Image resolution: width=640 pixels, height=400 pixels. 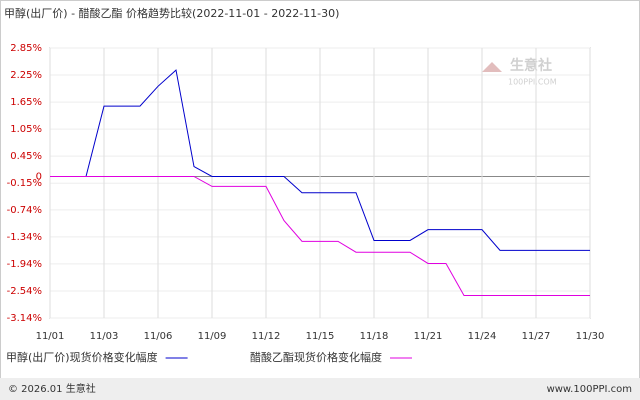 What do you see at coordinates (50, 336) in the screenshot?
I see `x-tick-label: 11/01` at bounding box center [50, 336].